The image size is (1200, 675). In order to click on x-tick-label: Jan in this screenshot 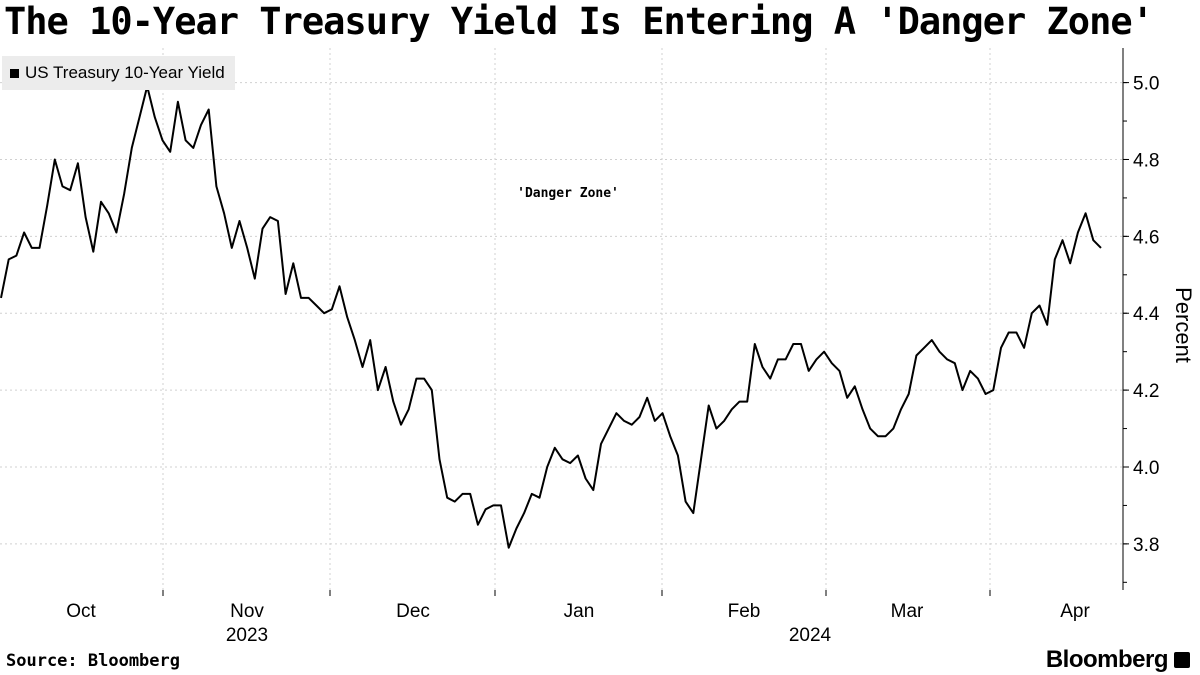, I will do `click(579, 611)`.